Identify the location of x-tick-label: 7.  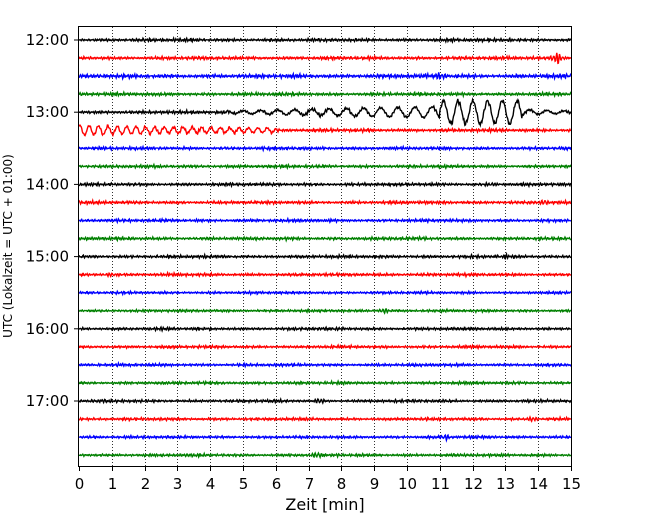
(310, 484).